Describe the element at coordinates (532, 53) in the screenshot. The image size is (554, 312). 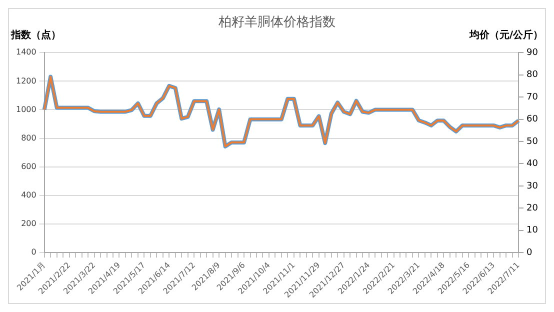
I see `y2-tick-label: 90` at that location.